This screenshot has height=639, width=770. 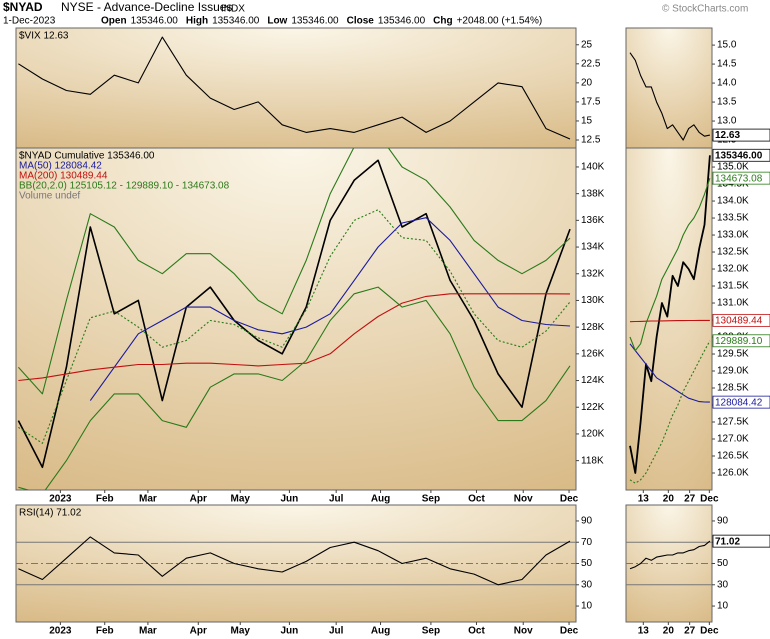 What do you see at coordinates (587, 44) in the screenshot?
I see `y-tick-label: 25` at bounding box center [587, 44].